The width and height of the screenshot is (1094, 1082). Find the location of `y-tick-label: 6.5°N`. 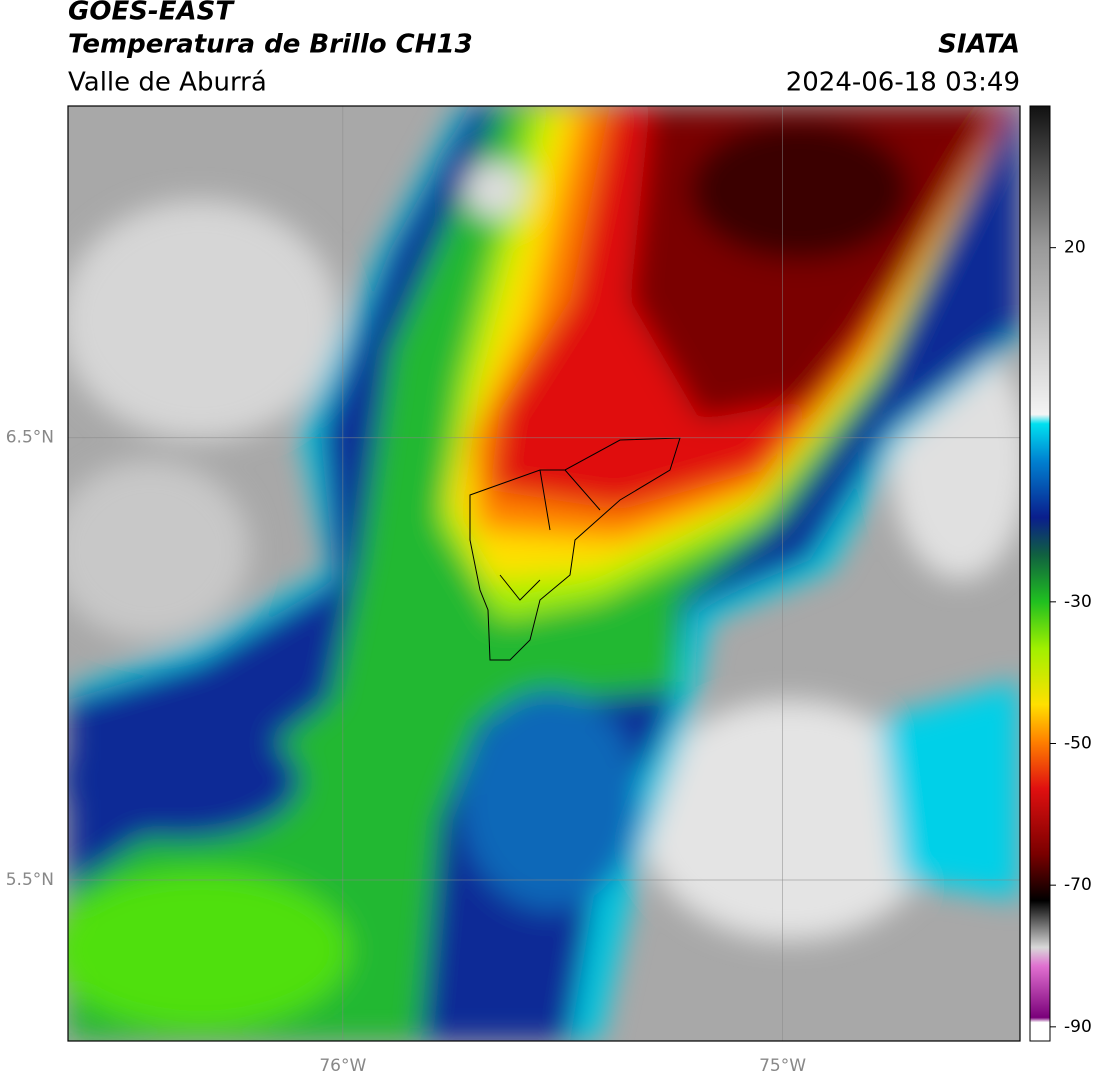

y-tick-label: 6.5°N is located at coordinates (30, 438).